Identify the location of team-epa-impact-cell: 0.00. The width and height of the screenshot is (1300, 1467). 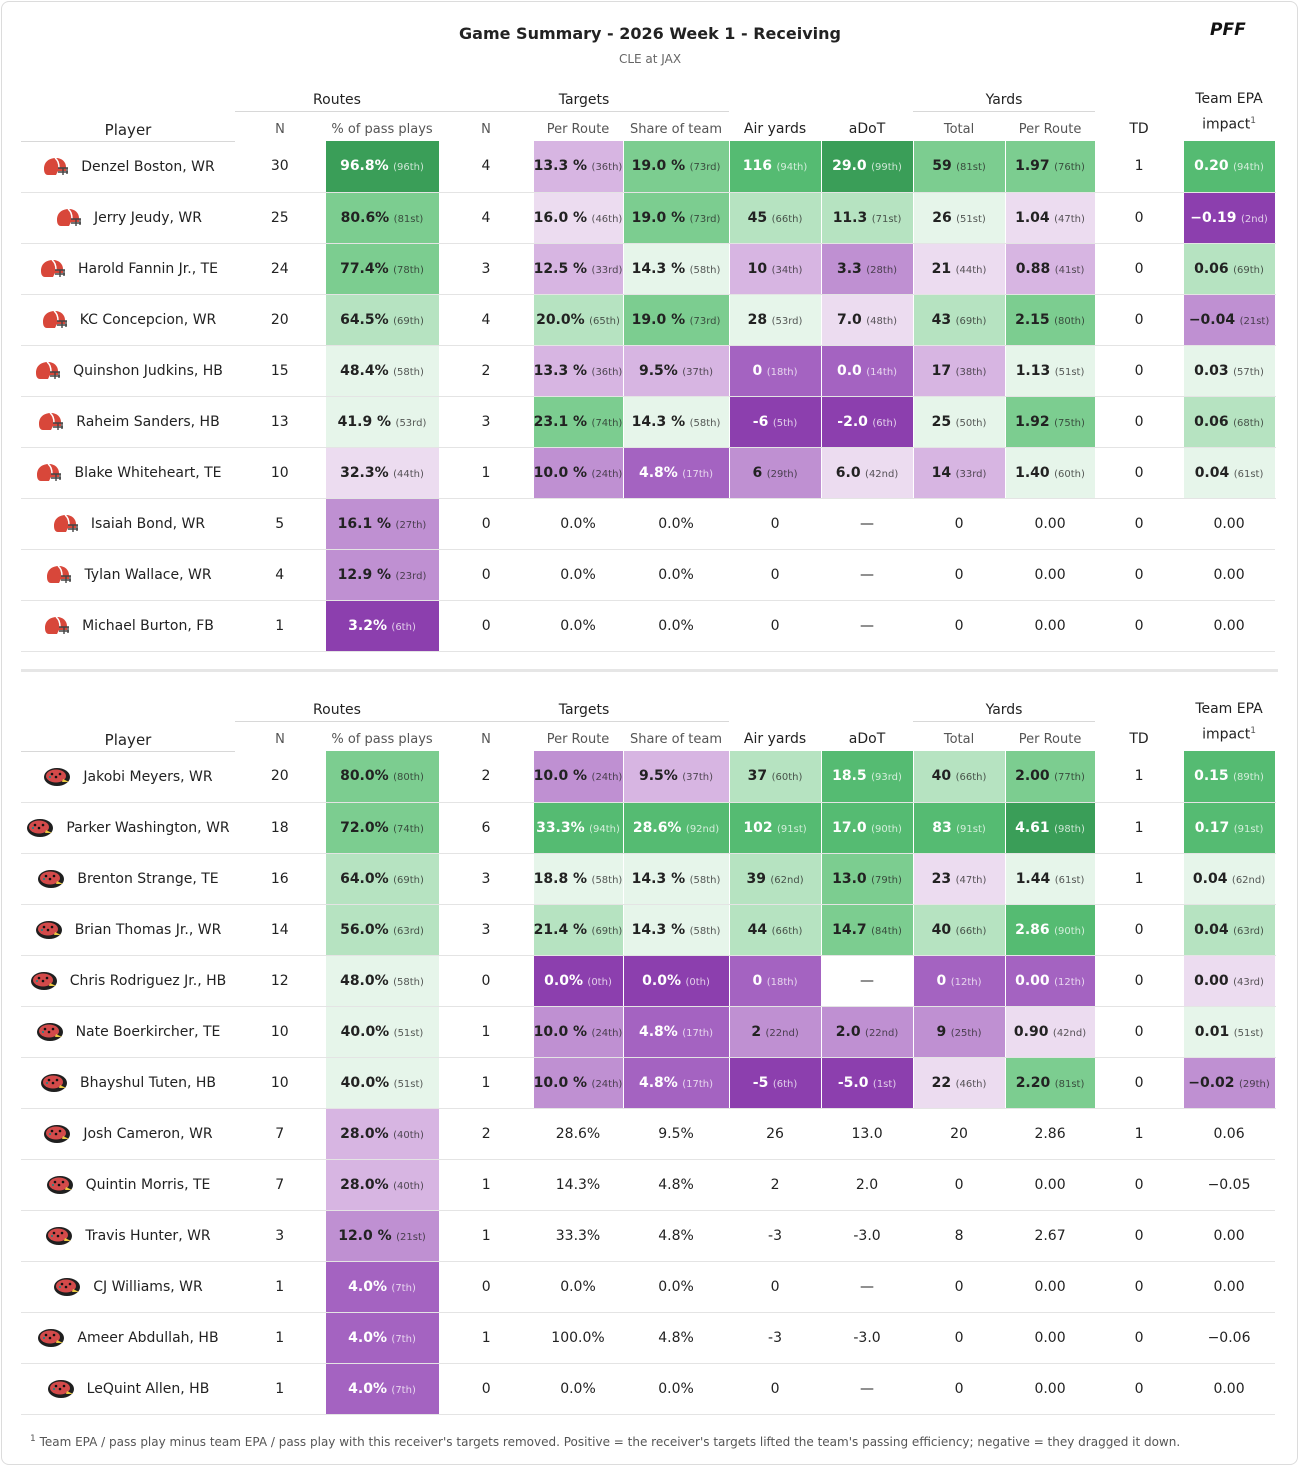
(1229, 1287).